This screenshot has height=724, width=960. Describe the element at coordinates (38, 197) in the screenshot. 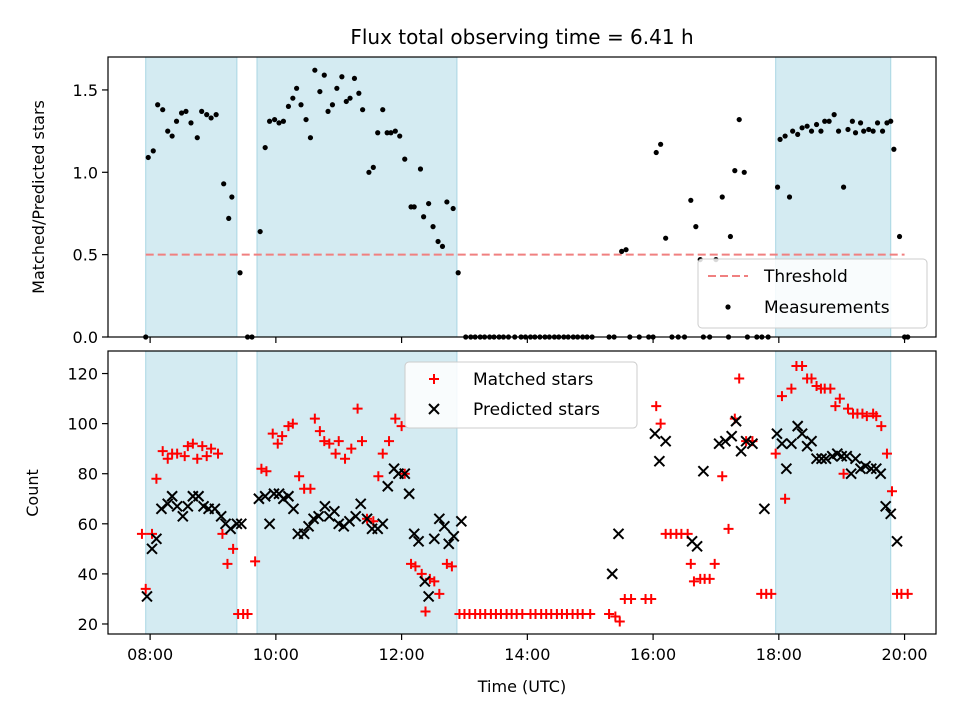

I see `top-y-axis-label: Matched/Predicted stars` at that location.